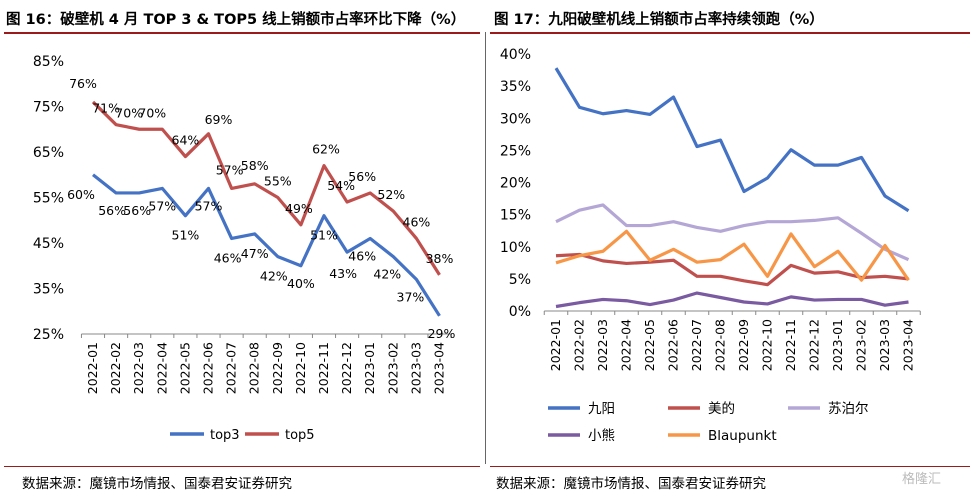 The image size is (974, 496). Describe the element at coordinates (161, 368) in the screenshot. I see `left-x-tick-label: 2022-04` at that location.